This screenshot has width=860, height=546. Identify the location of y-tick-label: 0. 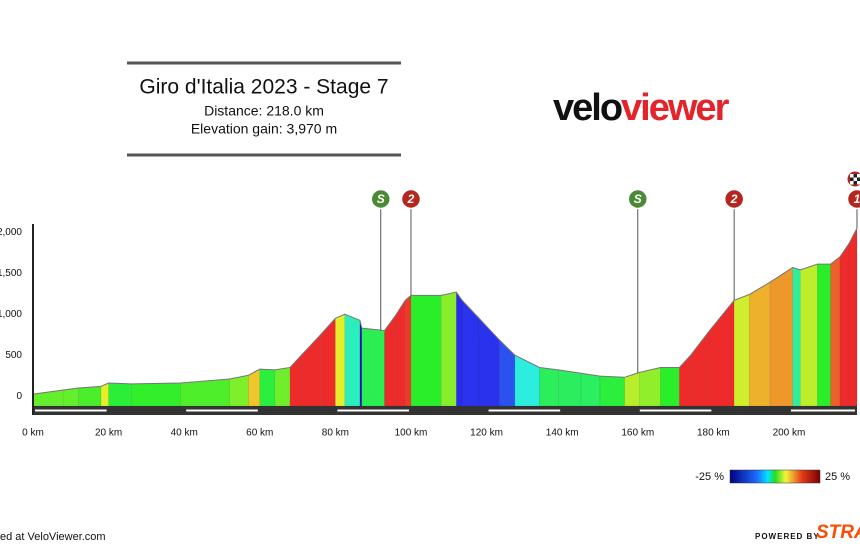
(19, 396).